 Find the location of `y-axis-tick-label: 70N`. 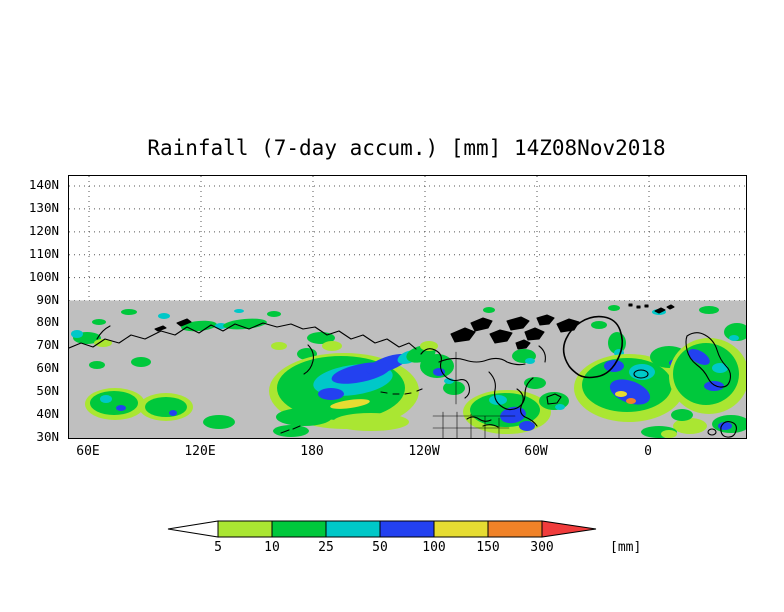

y-axis-tick-label: 70N is located at coordinates (47, 345).